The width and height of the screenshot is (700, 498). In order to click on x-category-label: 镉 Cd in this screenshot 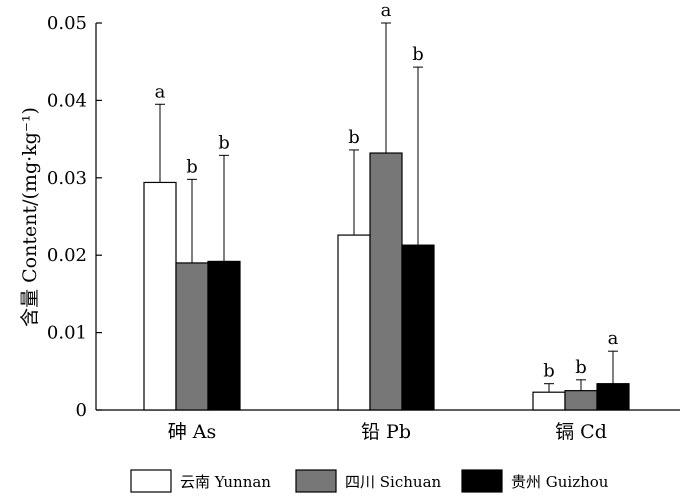, I will do `click(581, 432)`.